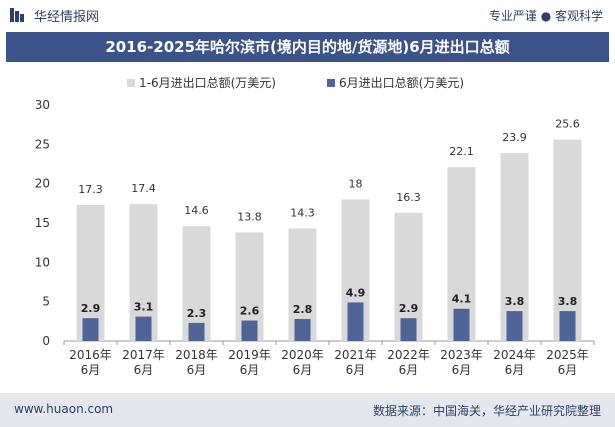  I want to click on x-tick-label: 2025年, so click(567, 355).